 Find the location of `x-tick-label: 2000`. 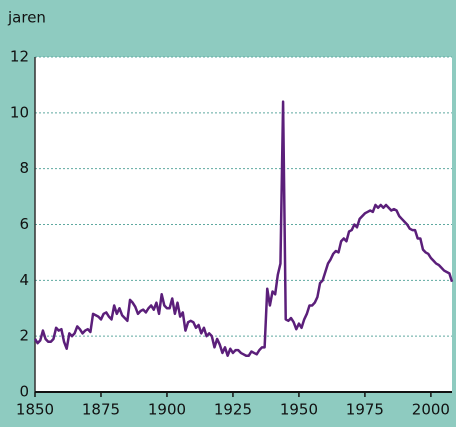

x-tick-label: 2000 is located at coordinates (431, 410).